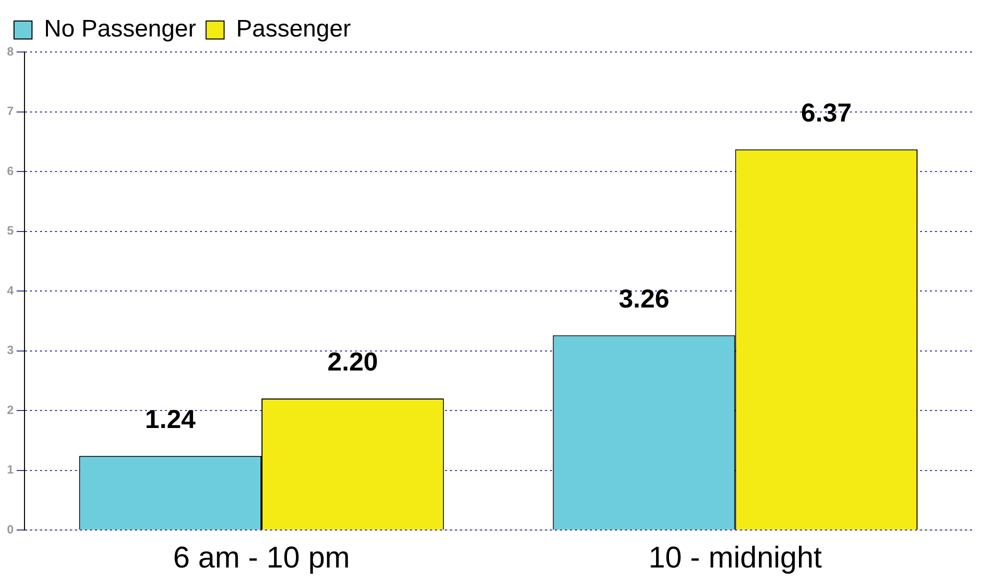  Describe the element at coordinates (10, 290) in the screenshot. I see `y-tick-label: 4` at that location.